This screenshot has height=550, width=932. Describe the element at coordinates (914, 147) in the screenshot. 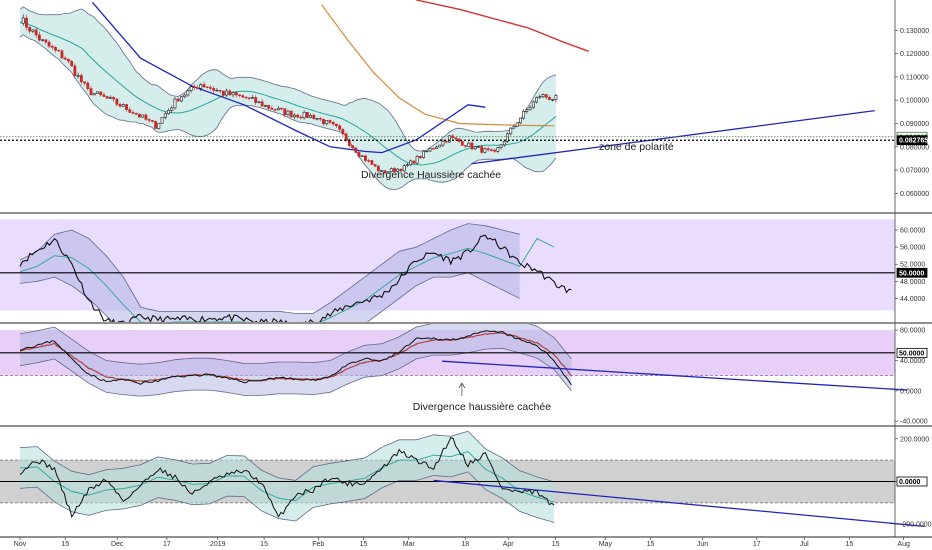

I see `y-tick-label: 0.080000` at that location.